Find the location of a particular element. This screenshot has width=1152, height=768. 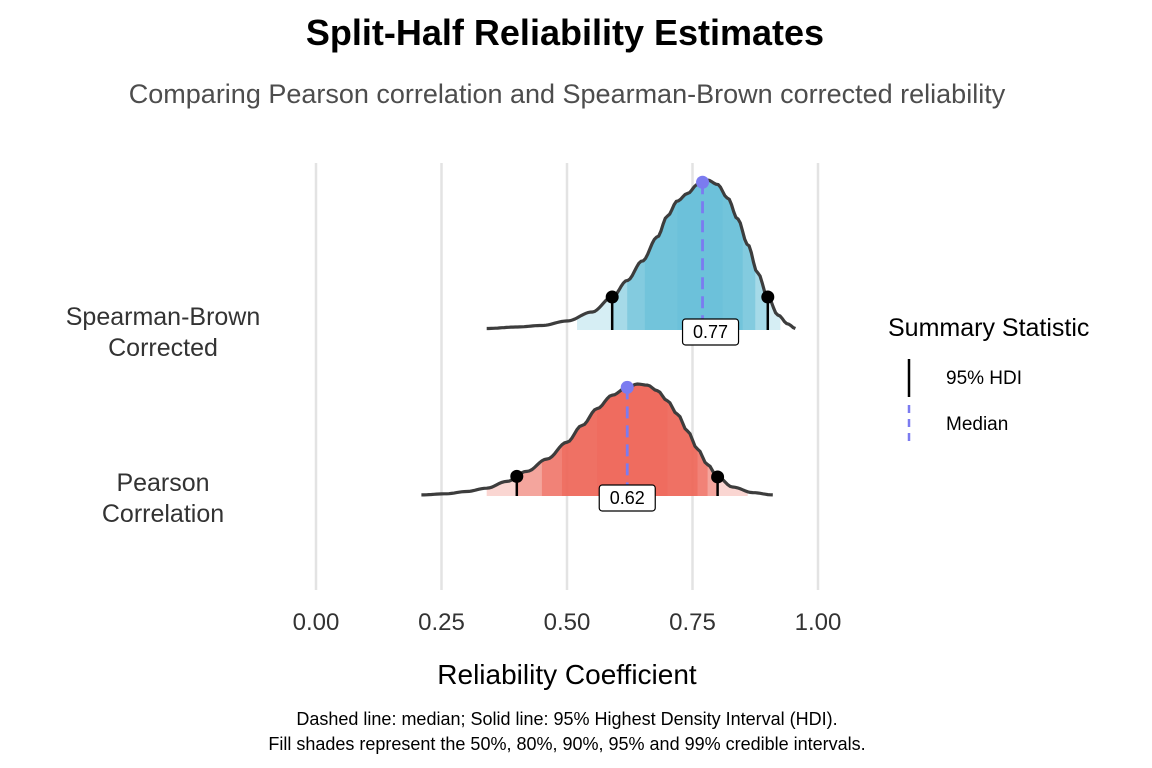

x-axis-ticks: 0.00 0.25 0.50 0.75 1.00 is located at coordinates (567, 622).